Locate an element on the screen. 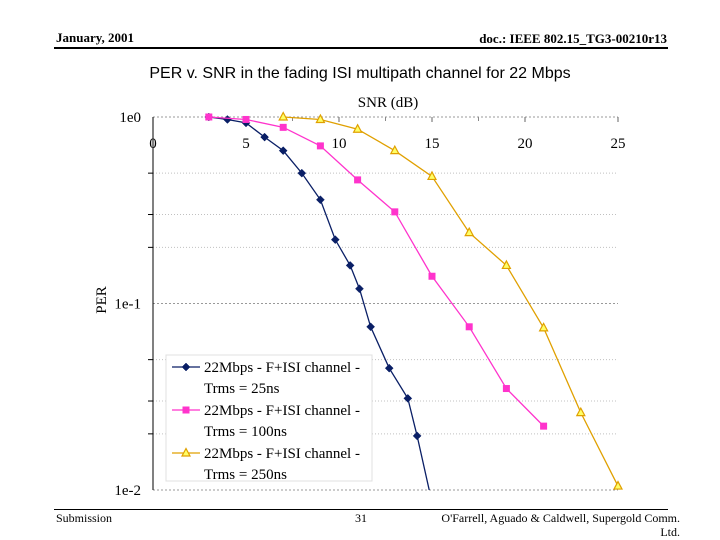 This screenshot has width=720, height=540. x-tick-label: 15 is located at coordinates (432, 144).